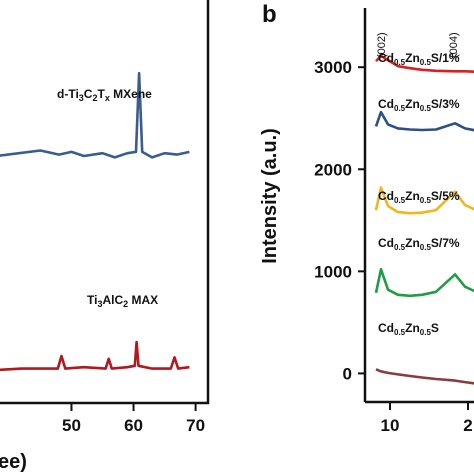 The height and width of the screenshot is (474, 474). What do you see at coordinates (419, 197) in the screenshot?
I see `series-label: Cd0.5Zn0.5S/5%` at bounding box center [419, 197].